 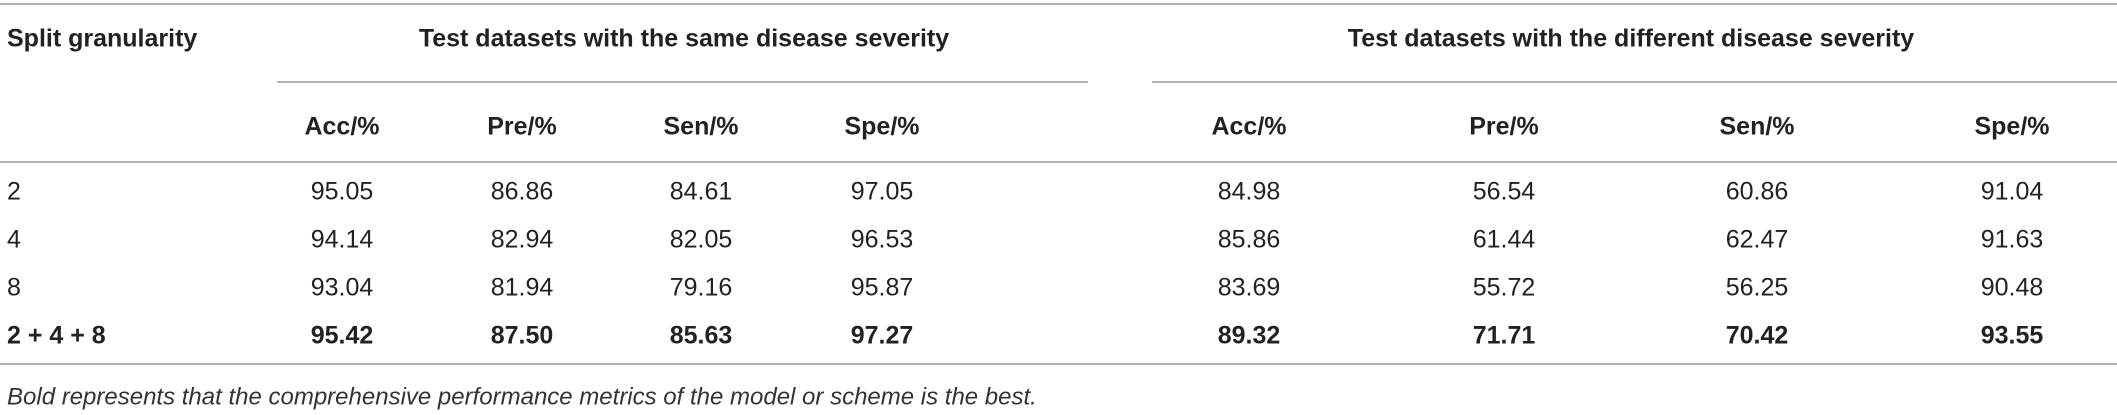 What do you see at coordinates (1757, 192) in the screenshot?
I see `cell: 60.86` at bounding box center [1757, 192].